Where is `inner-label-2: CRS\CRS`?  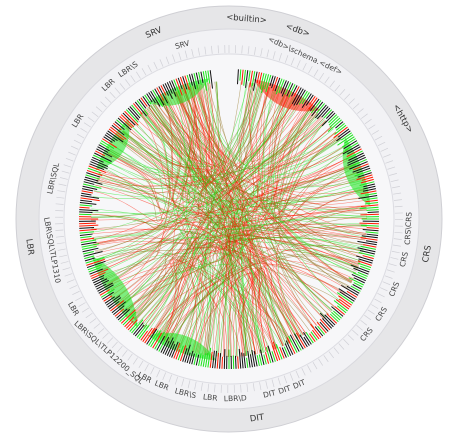
inner-label-2: CRS\CRS is located at coordinates (408, 228).